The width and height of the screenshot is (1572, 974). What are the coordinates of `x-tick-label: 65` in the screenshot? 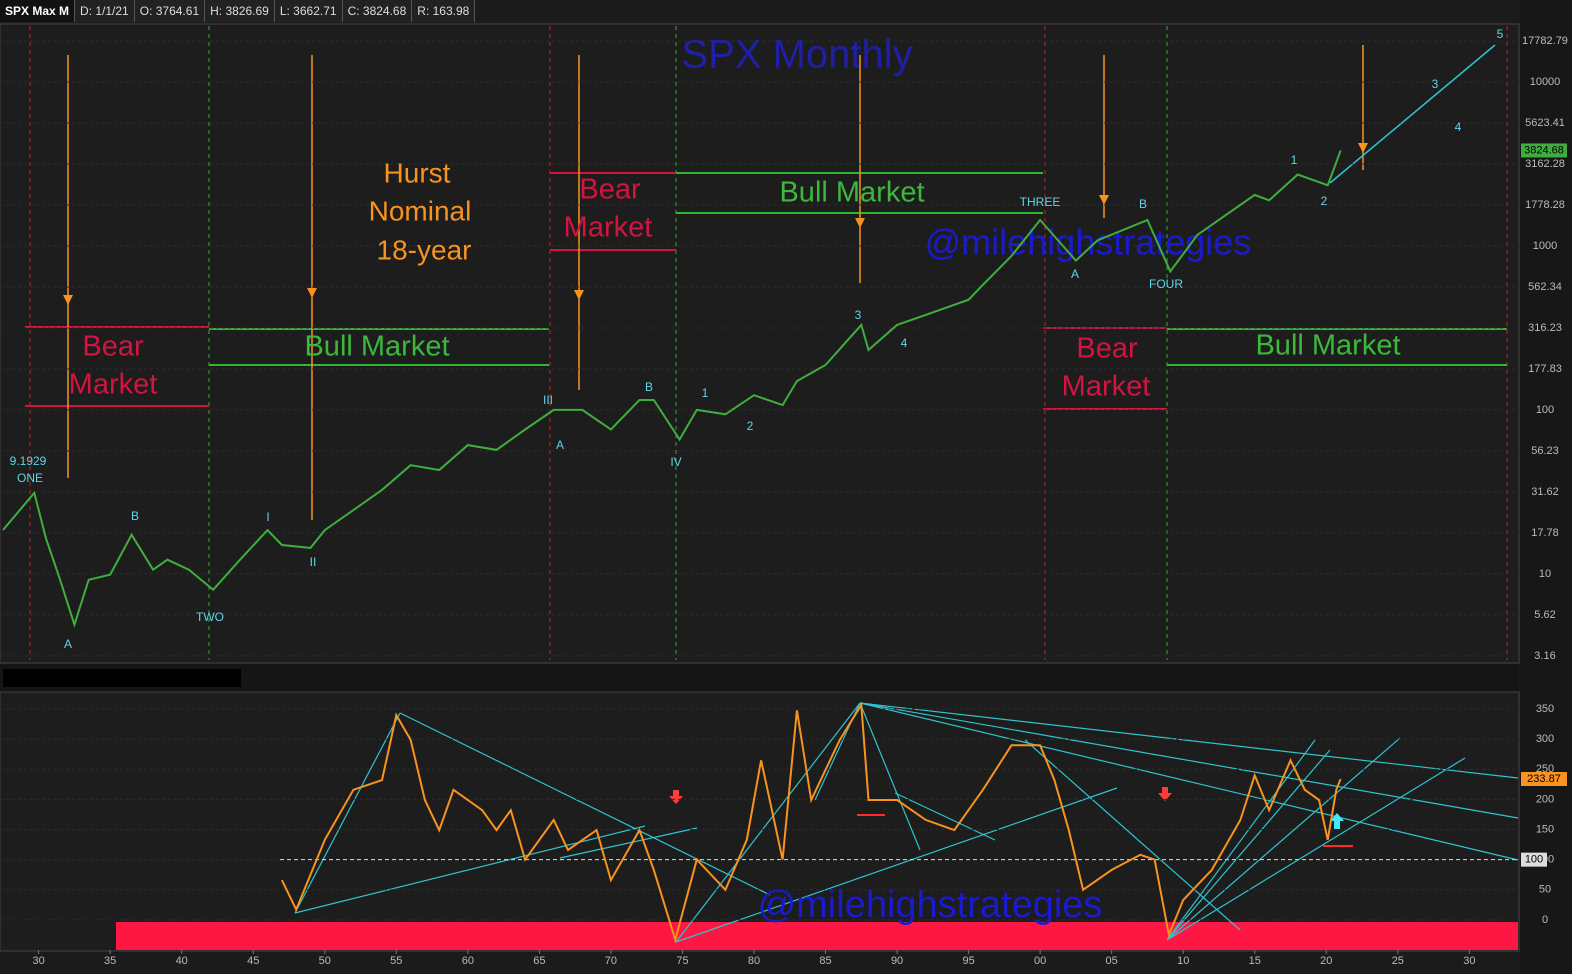 It's located at (539, 961).